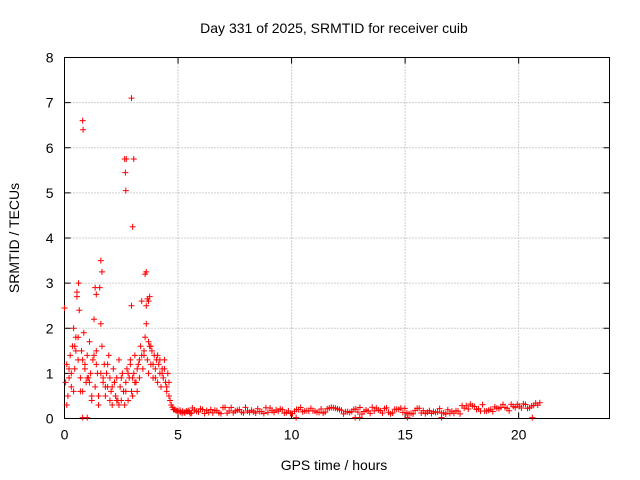 This screenshot has width=640, height=480. What do you see at coordinates (50, 58) in the screenshot?
I see `y-tick-label: 8` at bounding box center [50, 58].